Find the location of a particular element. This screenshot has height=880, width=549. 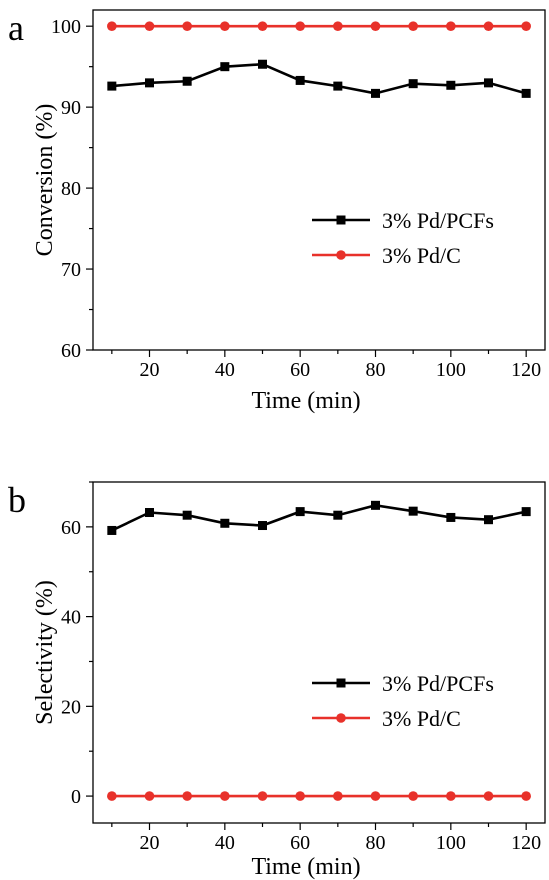

y-tick-label: 80 is located at coordinates (71, 189).